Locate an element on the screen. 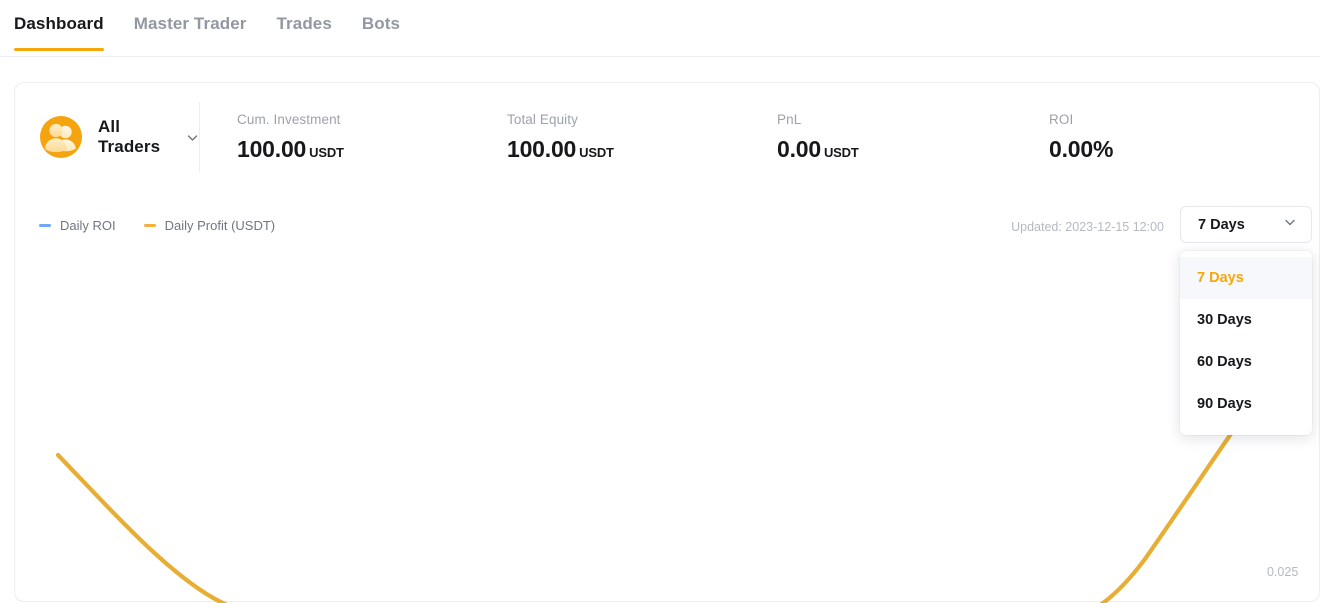  tab-master-trader-label: Master Trader is located at coordinates (190, 23).